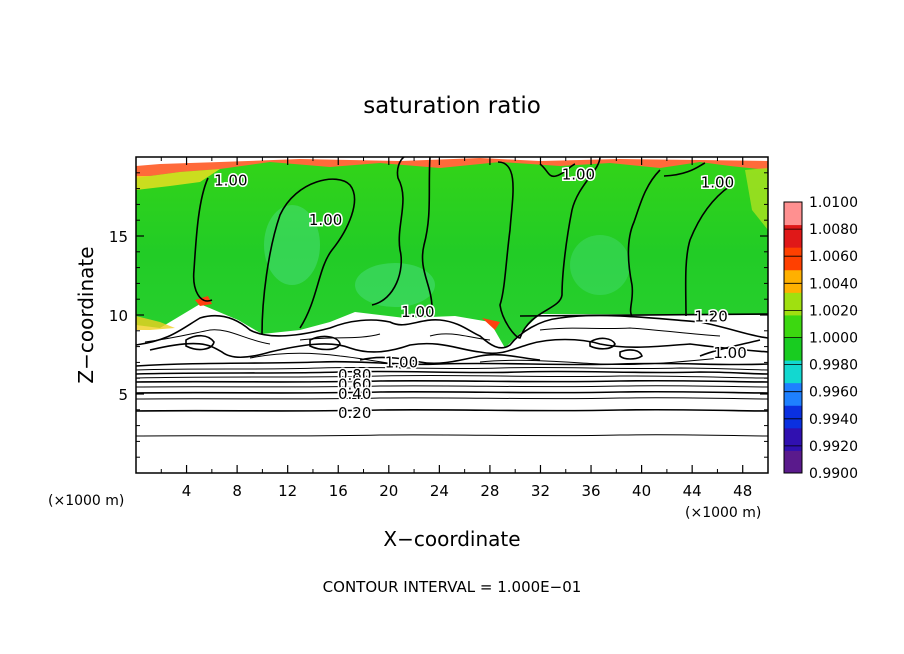 The width and height of the screenshot is (904, 654). I want to click on contour-label: 0.60, so click(354, 385).